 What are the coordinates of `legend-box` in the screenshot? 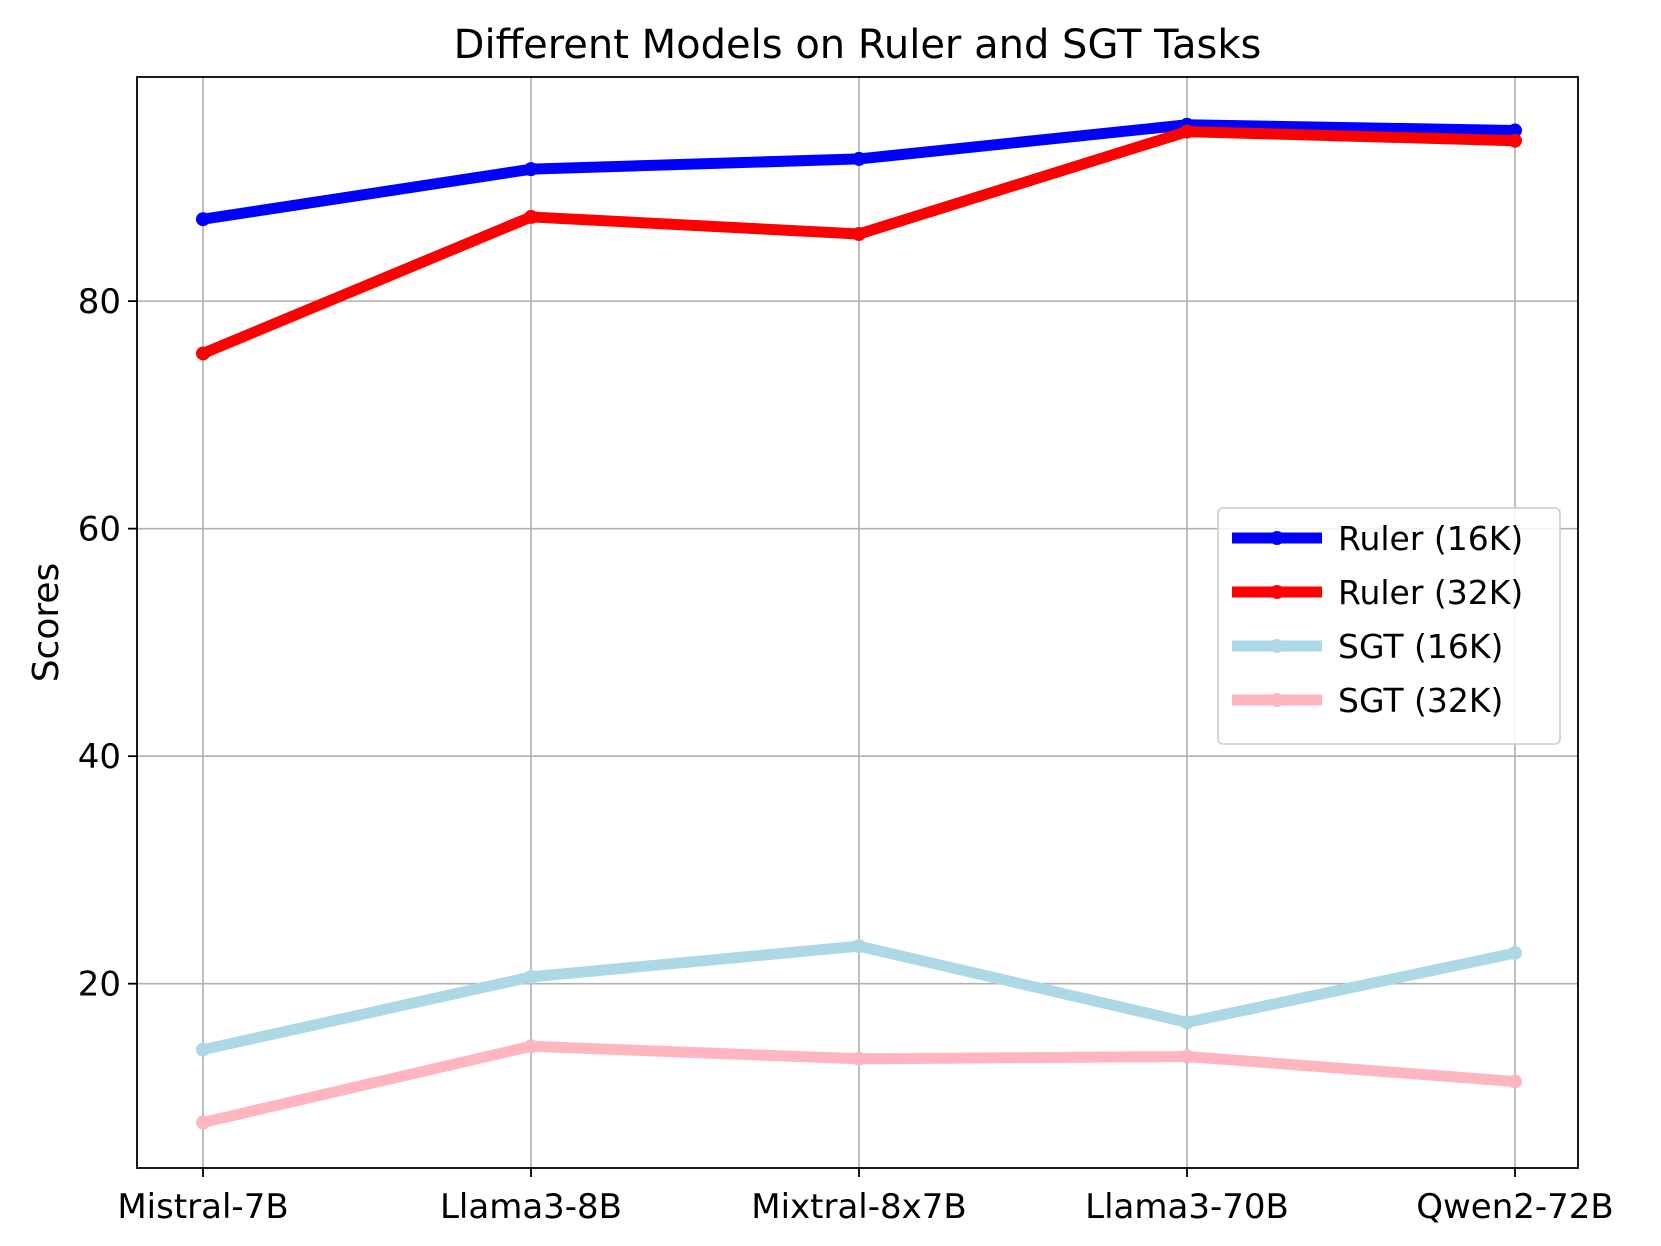 It's located at (1389, 626).